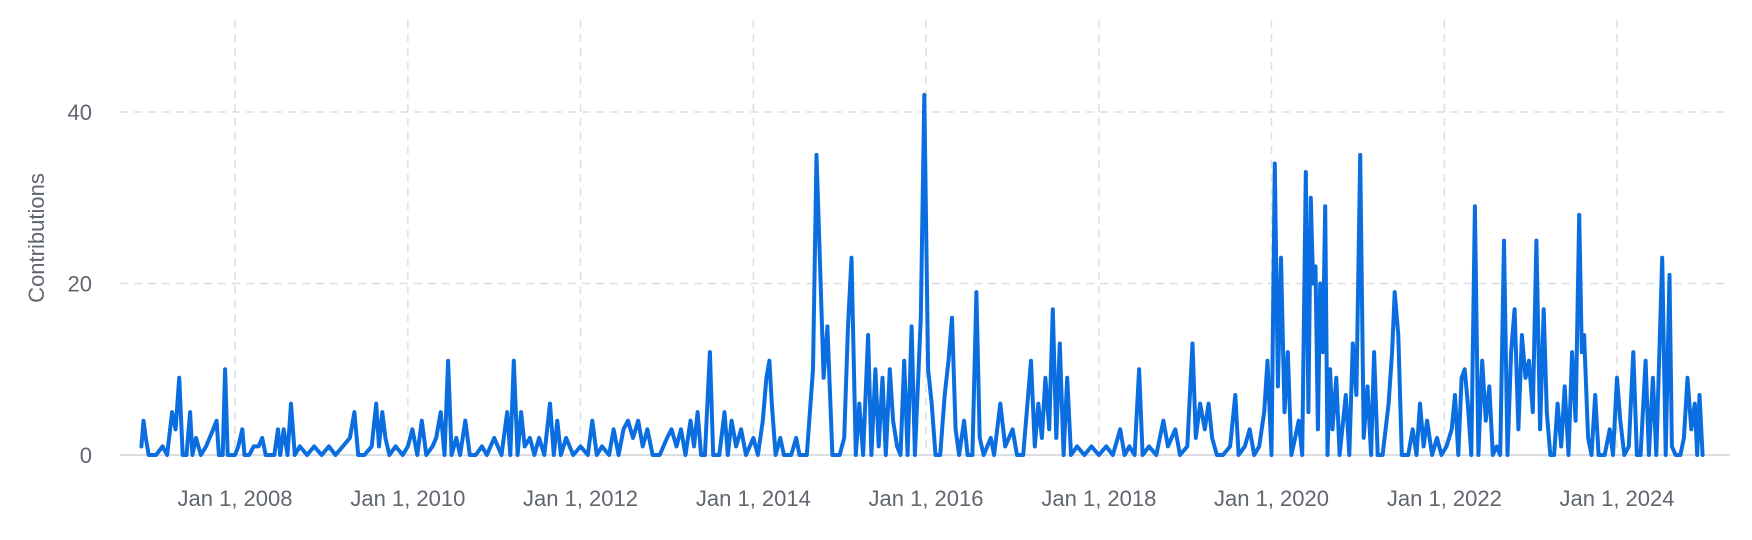 This screenshot has height=540, width=1752. What do you see at coordinates (926, 498) in the screenshot?
I see `x-tick-label: Jan 1, 2016` at bounding box center [926, 498].